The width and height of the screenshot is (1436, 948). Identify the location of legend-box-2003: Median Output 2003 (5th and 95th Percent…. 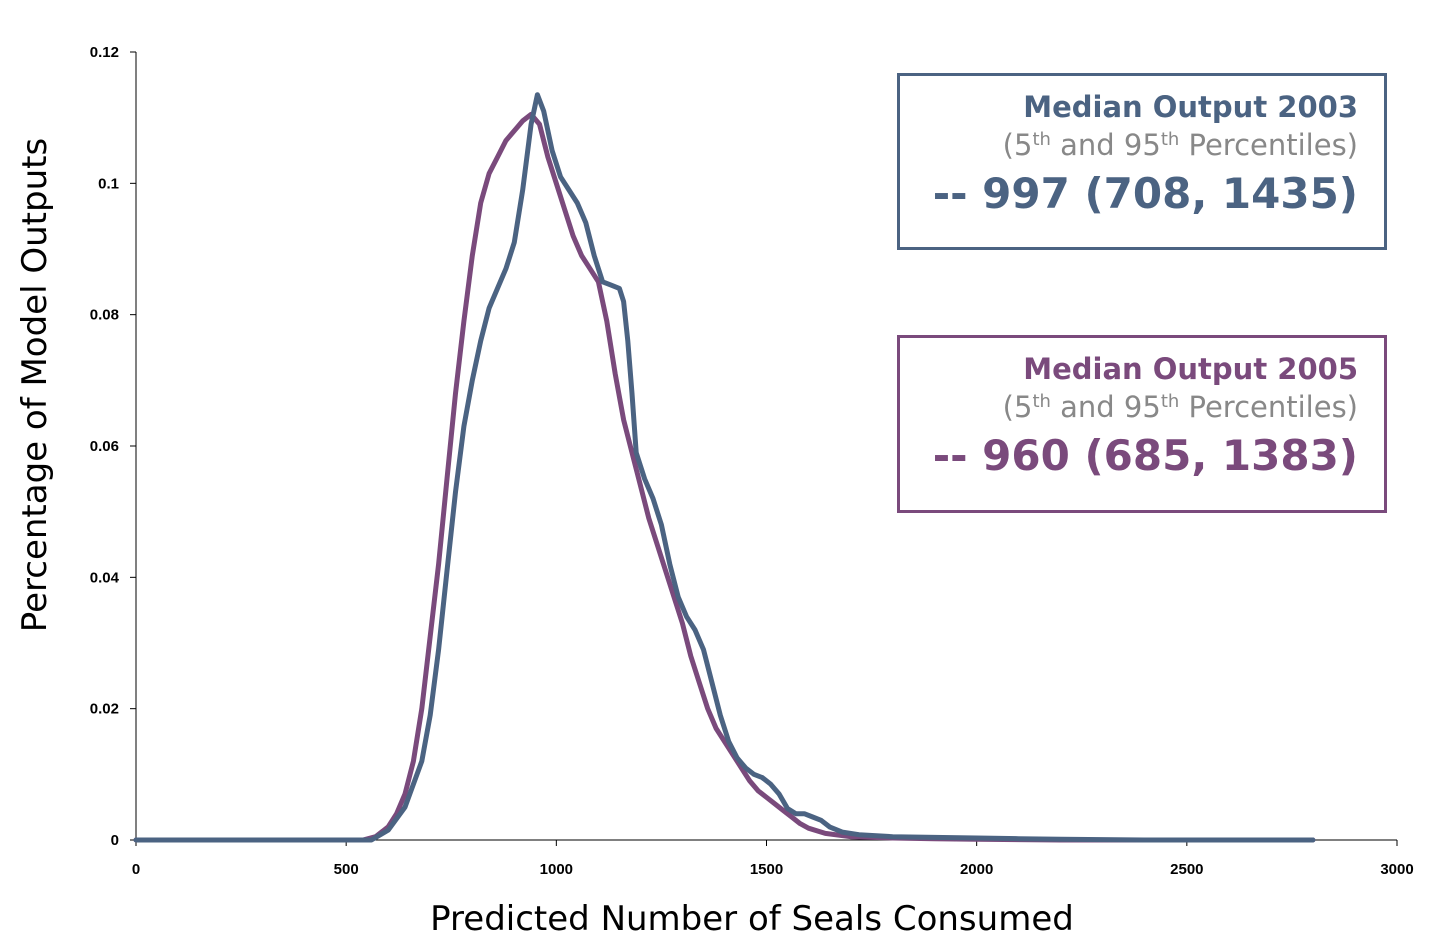
(1142, 161).